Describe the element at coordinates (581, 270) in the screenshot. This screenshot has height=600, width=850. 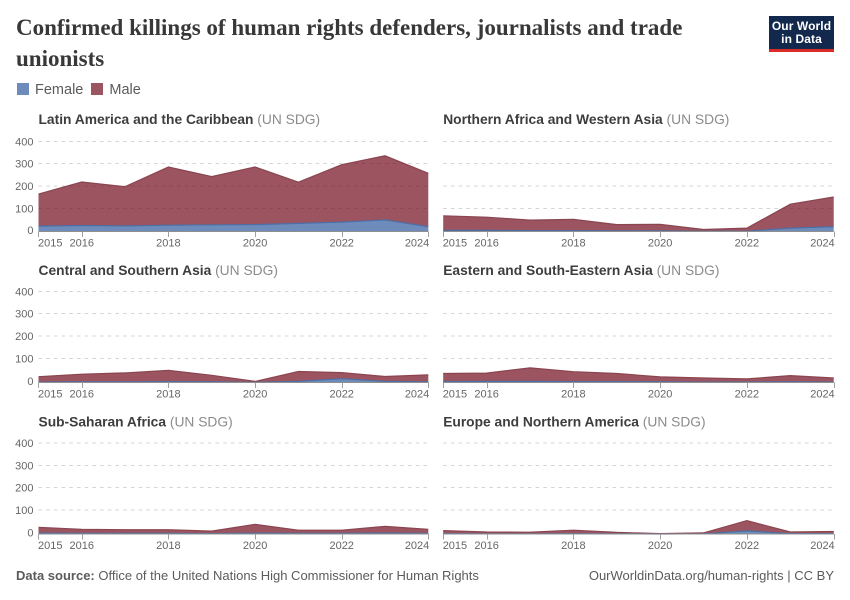
I see `svg-text:Eastern and South-Eastern Asia: Eastern and South-Eastern Asia (UN SDG)` at that location.